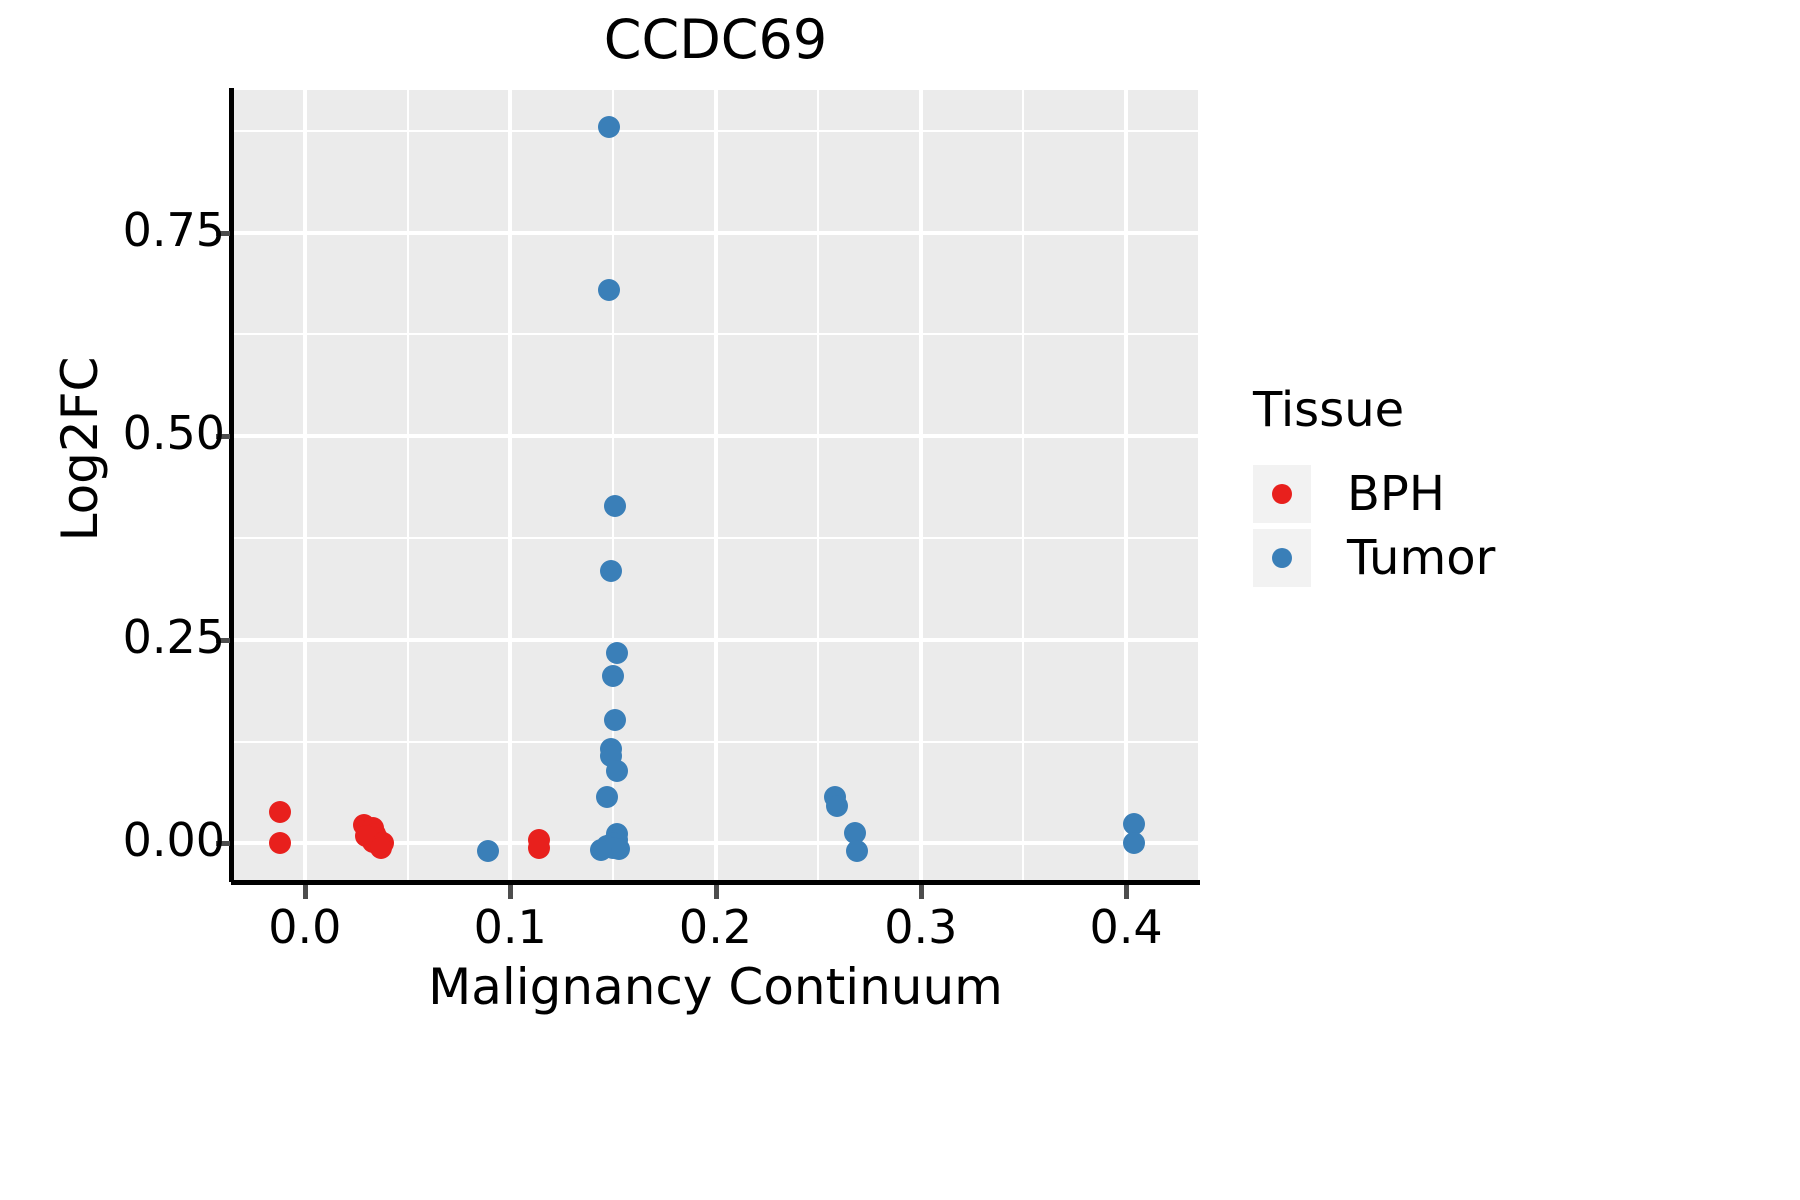 The width and height of the screenshot is (1800, 1200). I want to click on x-axis-title: Malignancy Continuum, so click(715, 987).